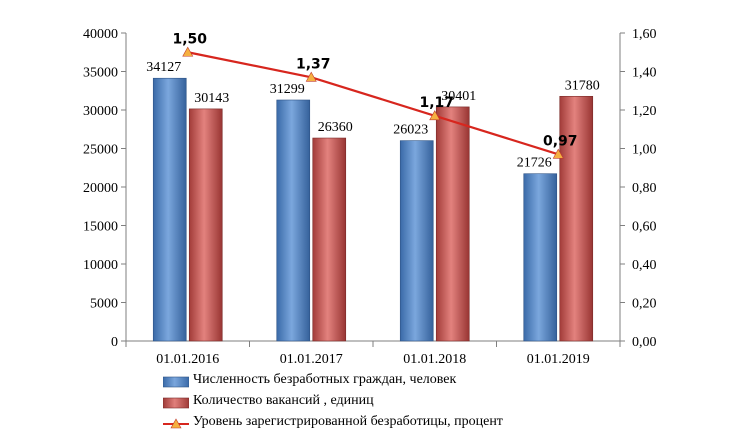 This screenshot has width=735, height=441. I want to click on y-right-tick-label: 0,40, so click(644, 265).